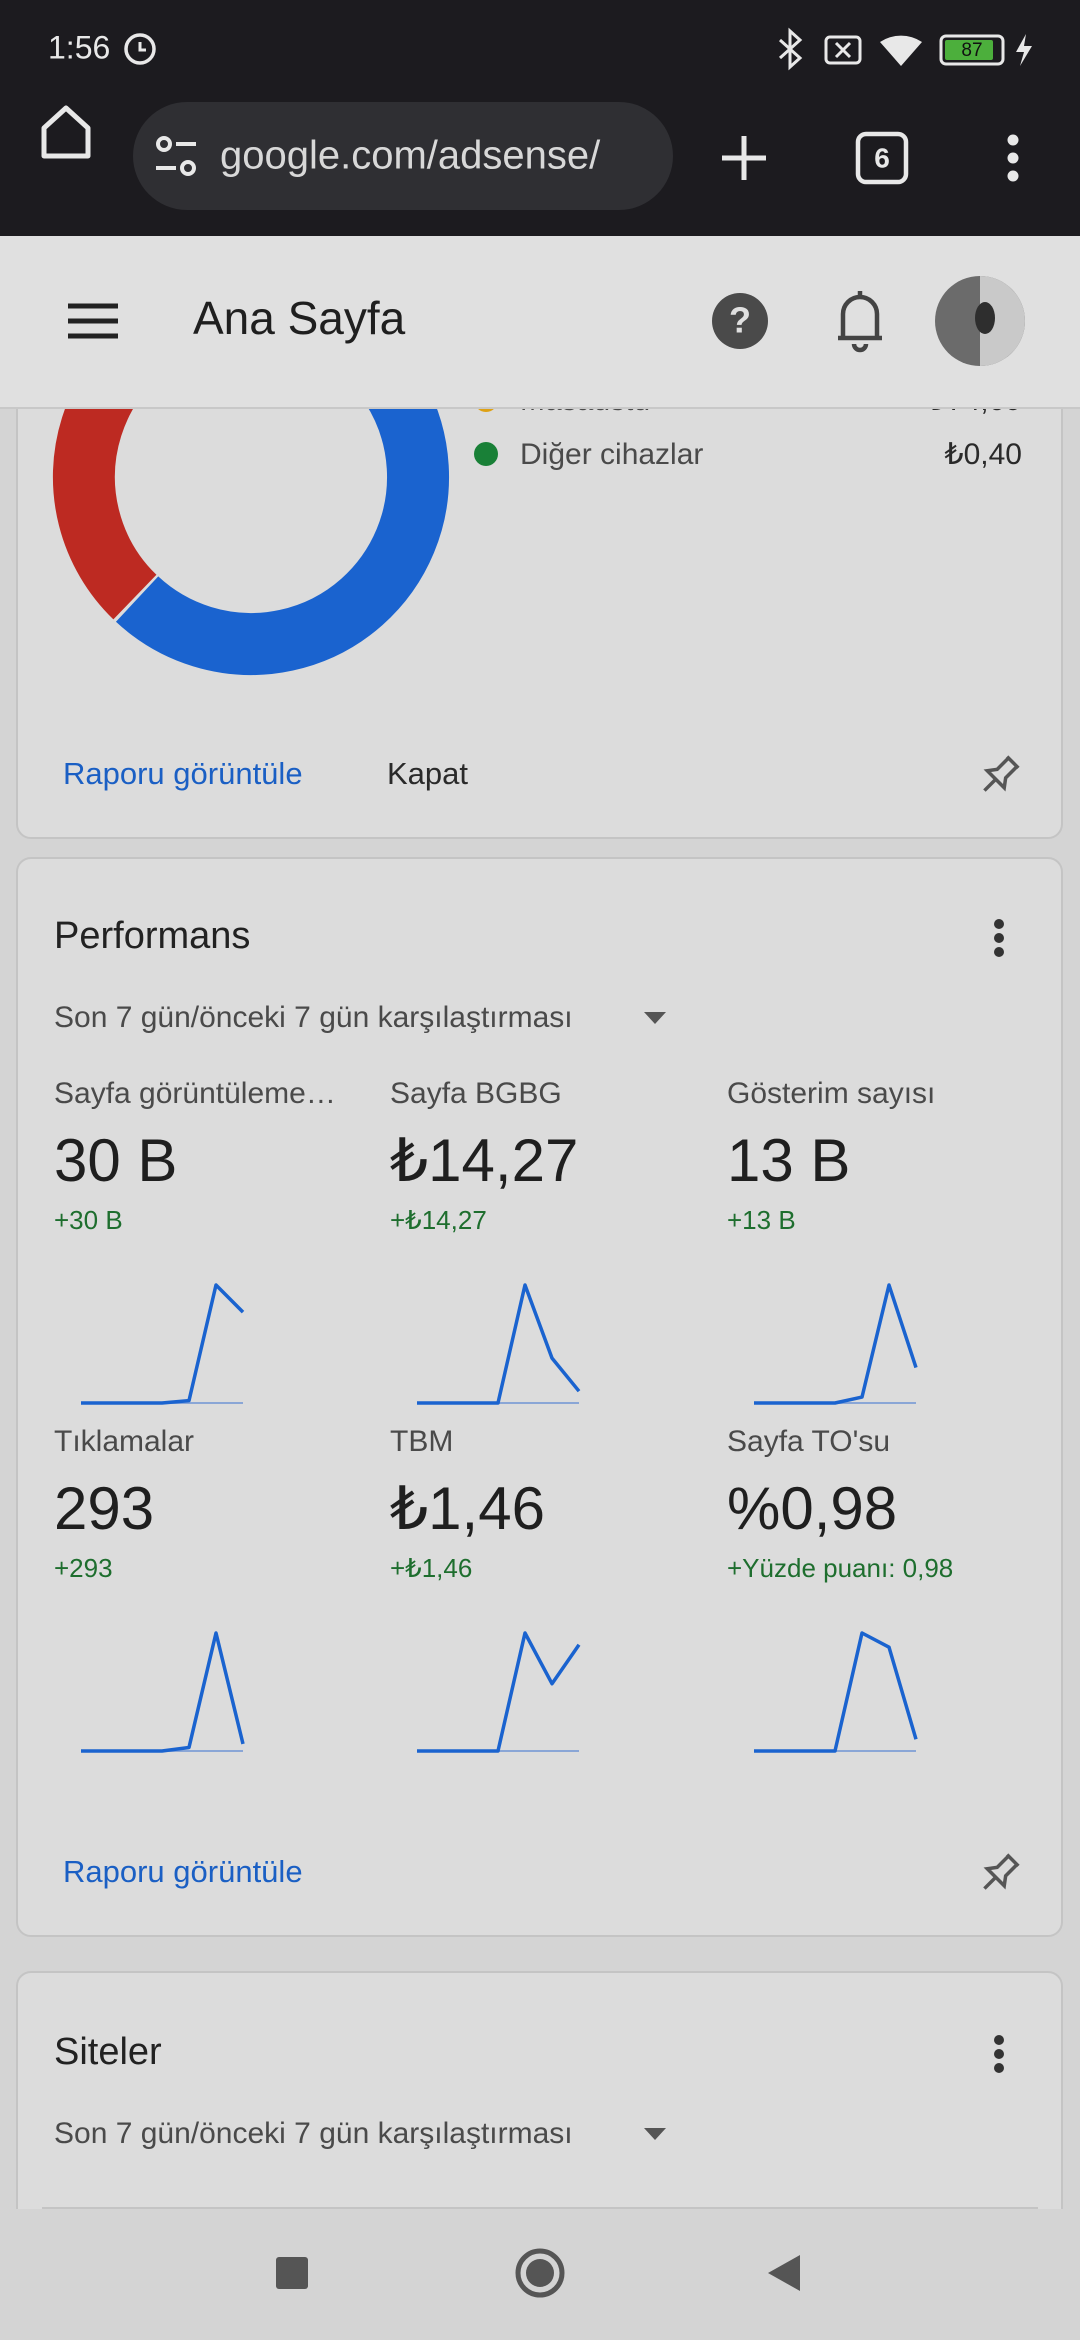 The image size is (1080, 2340). What do you see at coordinates (66, 132) in the screenshot?
I see `home-button` at bounding box center [66, 132].